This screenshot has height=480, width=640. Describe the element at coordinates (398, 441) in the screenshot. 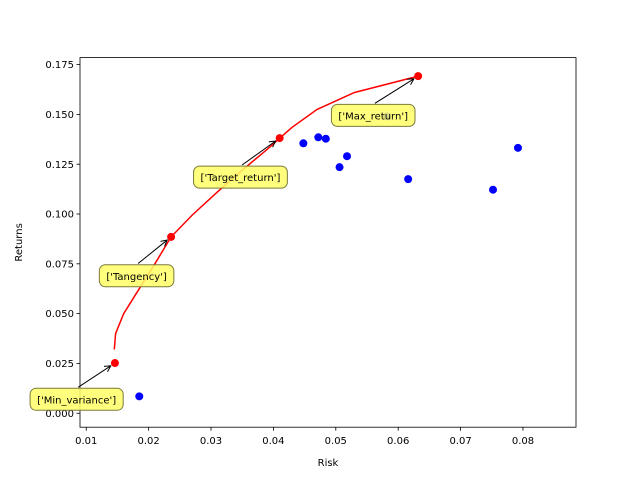

I see `x-tick-label: 0.06` at that location.